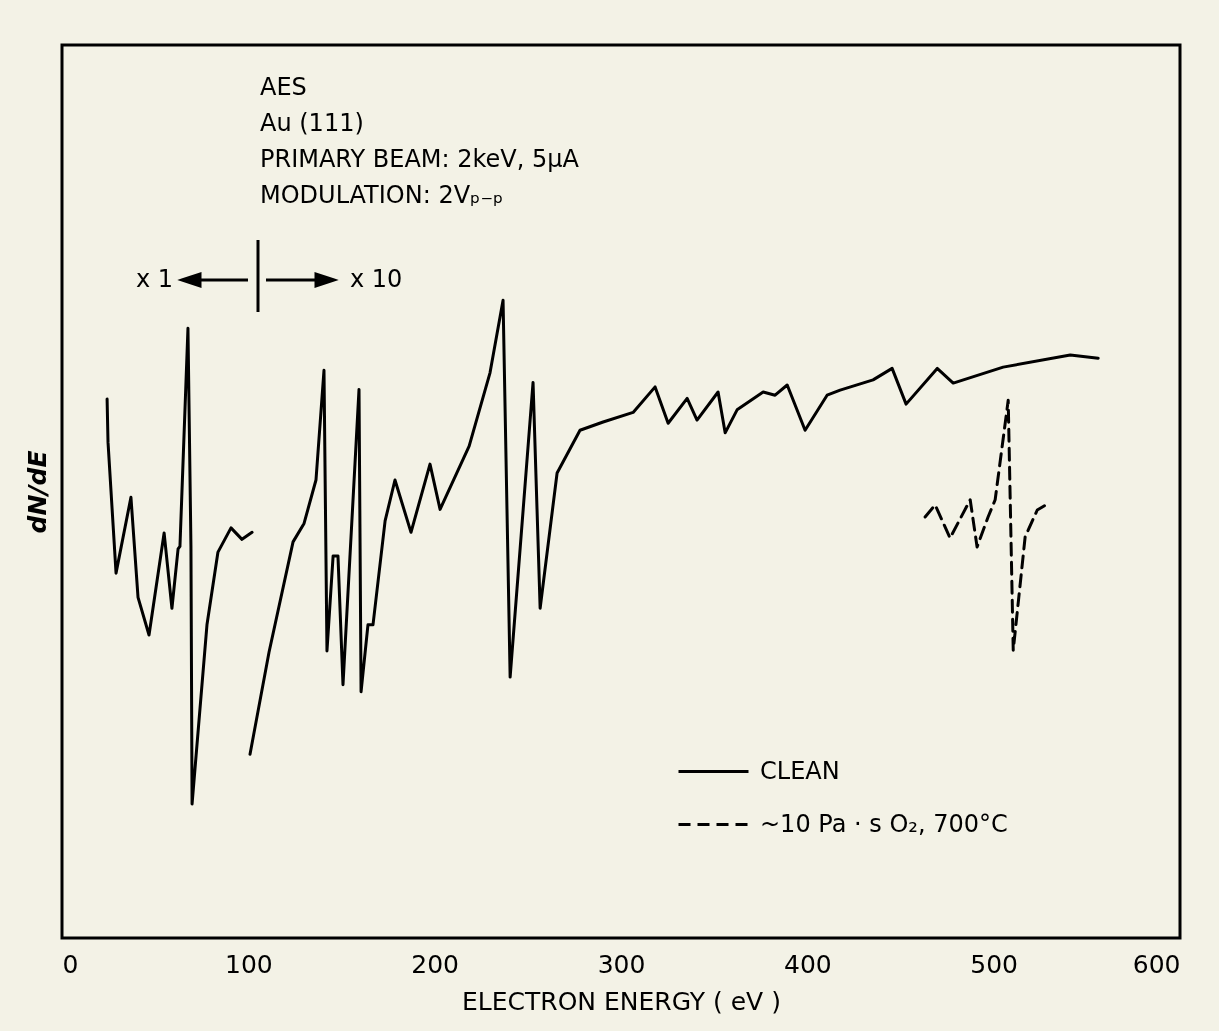 This screenshot has width=1219, height=1031. Describe the element at coordinates (807, 964) in the screenshot. I see `x-tick-label: 400` at that location.